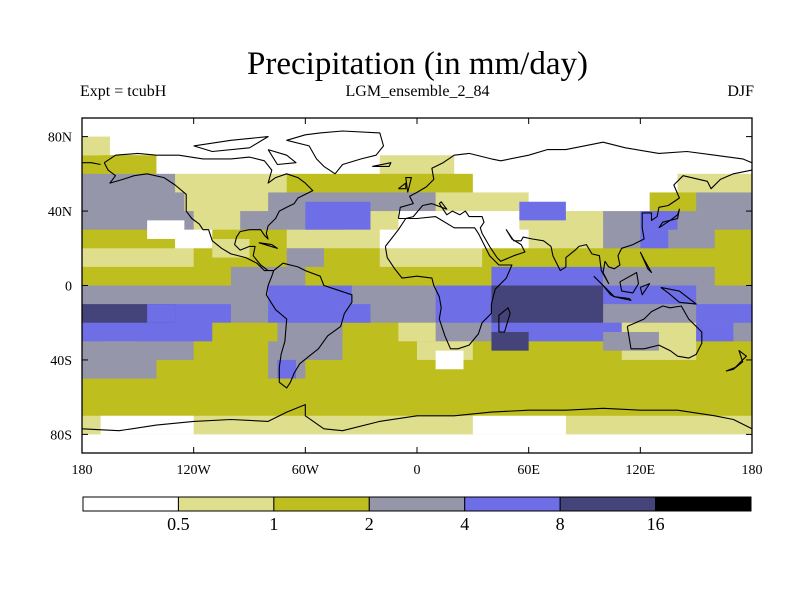  Describe the element at coordinates (417, 64) in the screenshot. I see `chart-title: Precipitation (in mm/day)` at that location.